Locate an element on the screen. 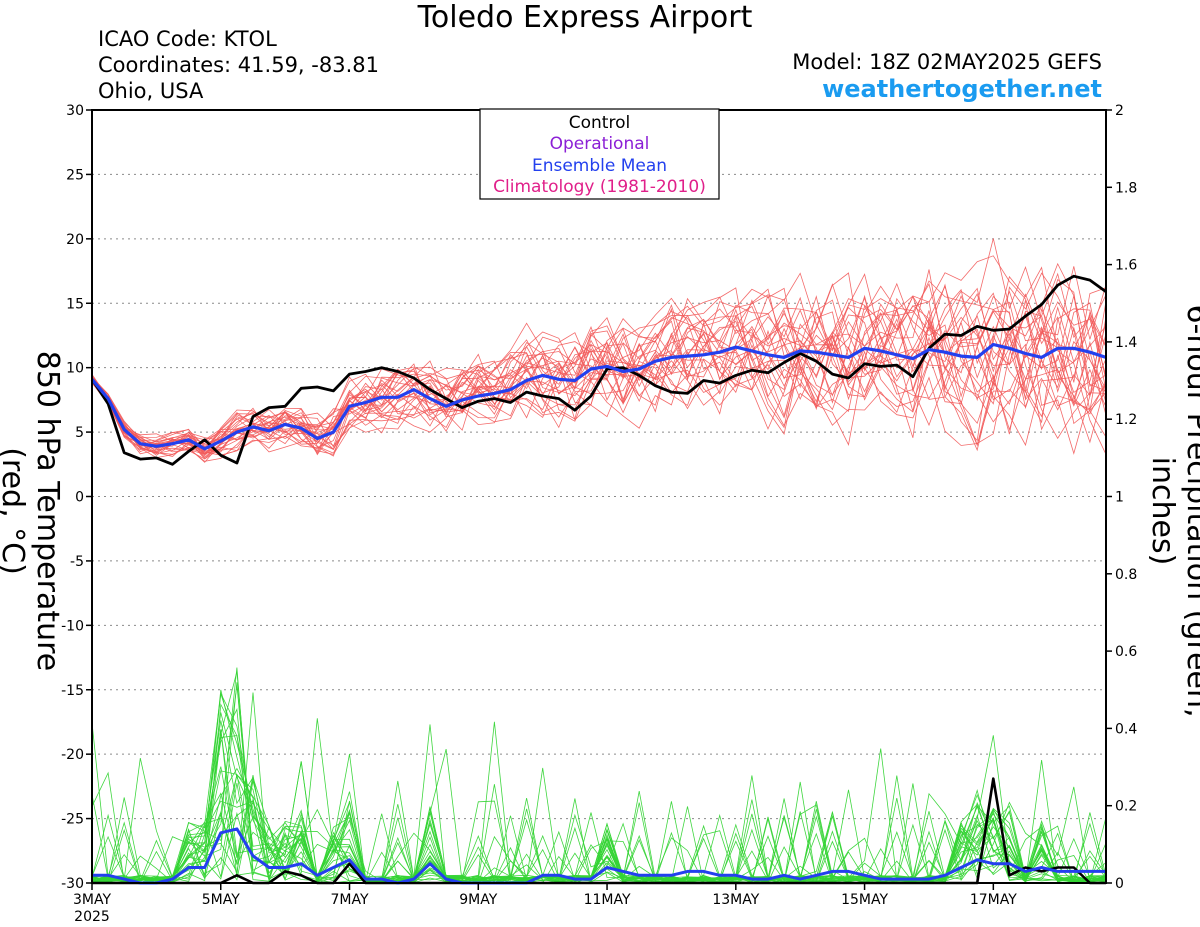 This screenshot has height=927, width=1200. y-left-tick-label: -25 is located at coordinates (72, 820).